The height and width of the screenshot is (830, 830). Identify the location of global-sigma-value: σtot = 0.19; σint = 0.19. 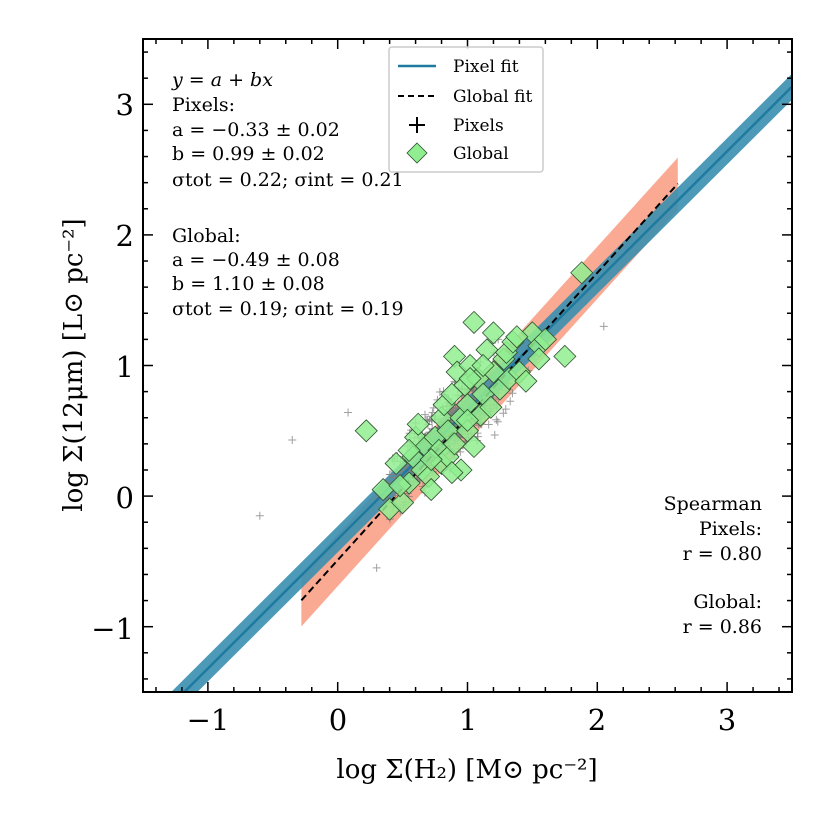
(288, 309).